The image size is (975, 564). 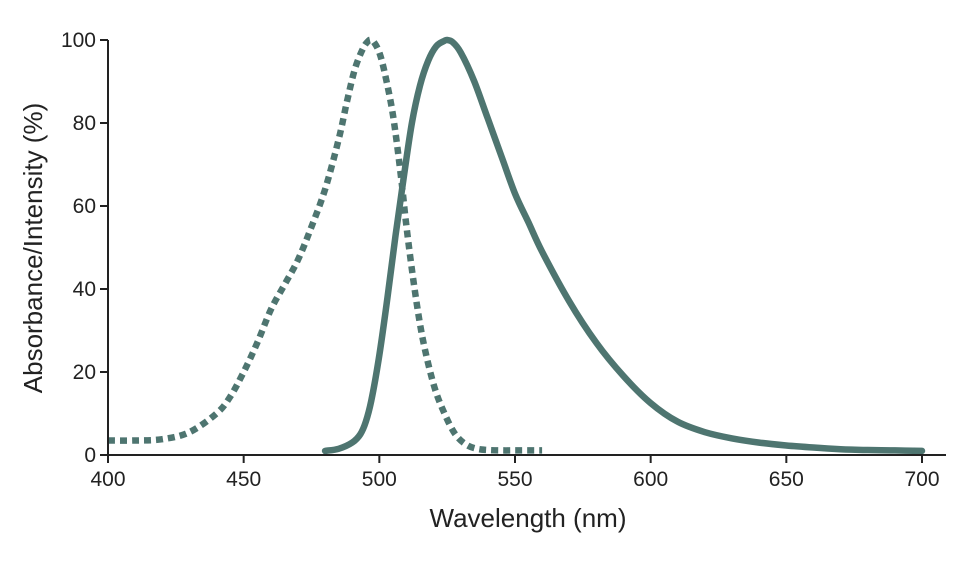 I want to click on x-ticks: 400 450 500 550 600 650 700, so click(x=515, y=473).